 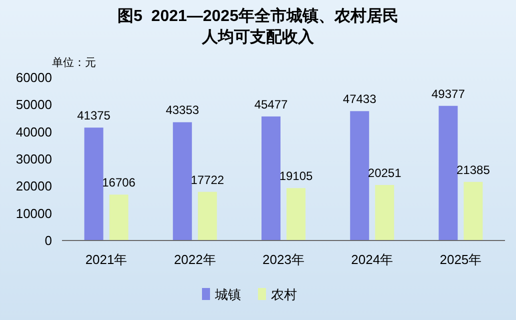 I want to click on chart-title: 图5 2021—2025年全市城镇、农村居民人均可支配收入, so click(x=258, y=27).